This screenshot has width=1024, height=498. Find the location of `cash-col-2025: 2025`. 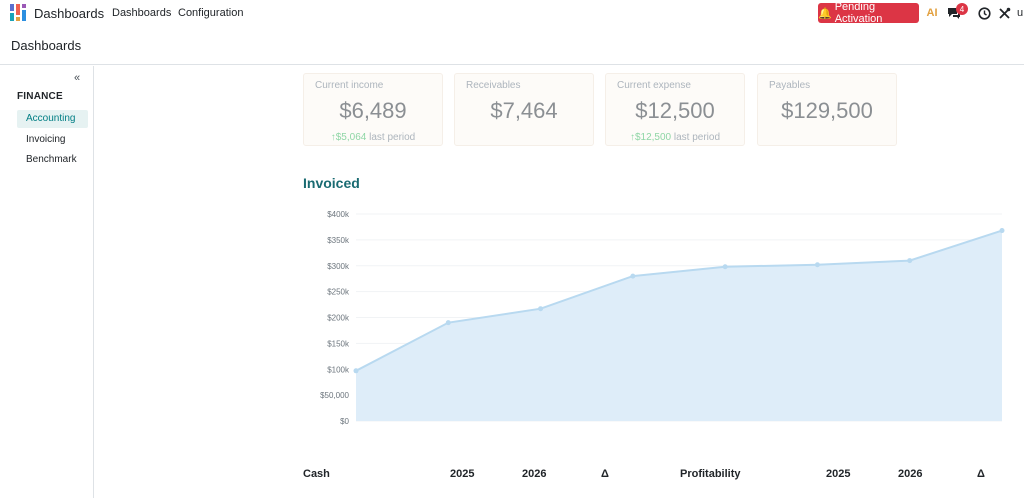

cash-col-2025: 2025 is located at coordinates (462, 474).